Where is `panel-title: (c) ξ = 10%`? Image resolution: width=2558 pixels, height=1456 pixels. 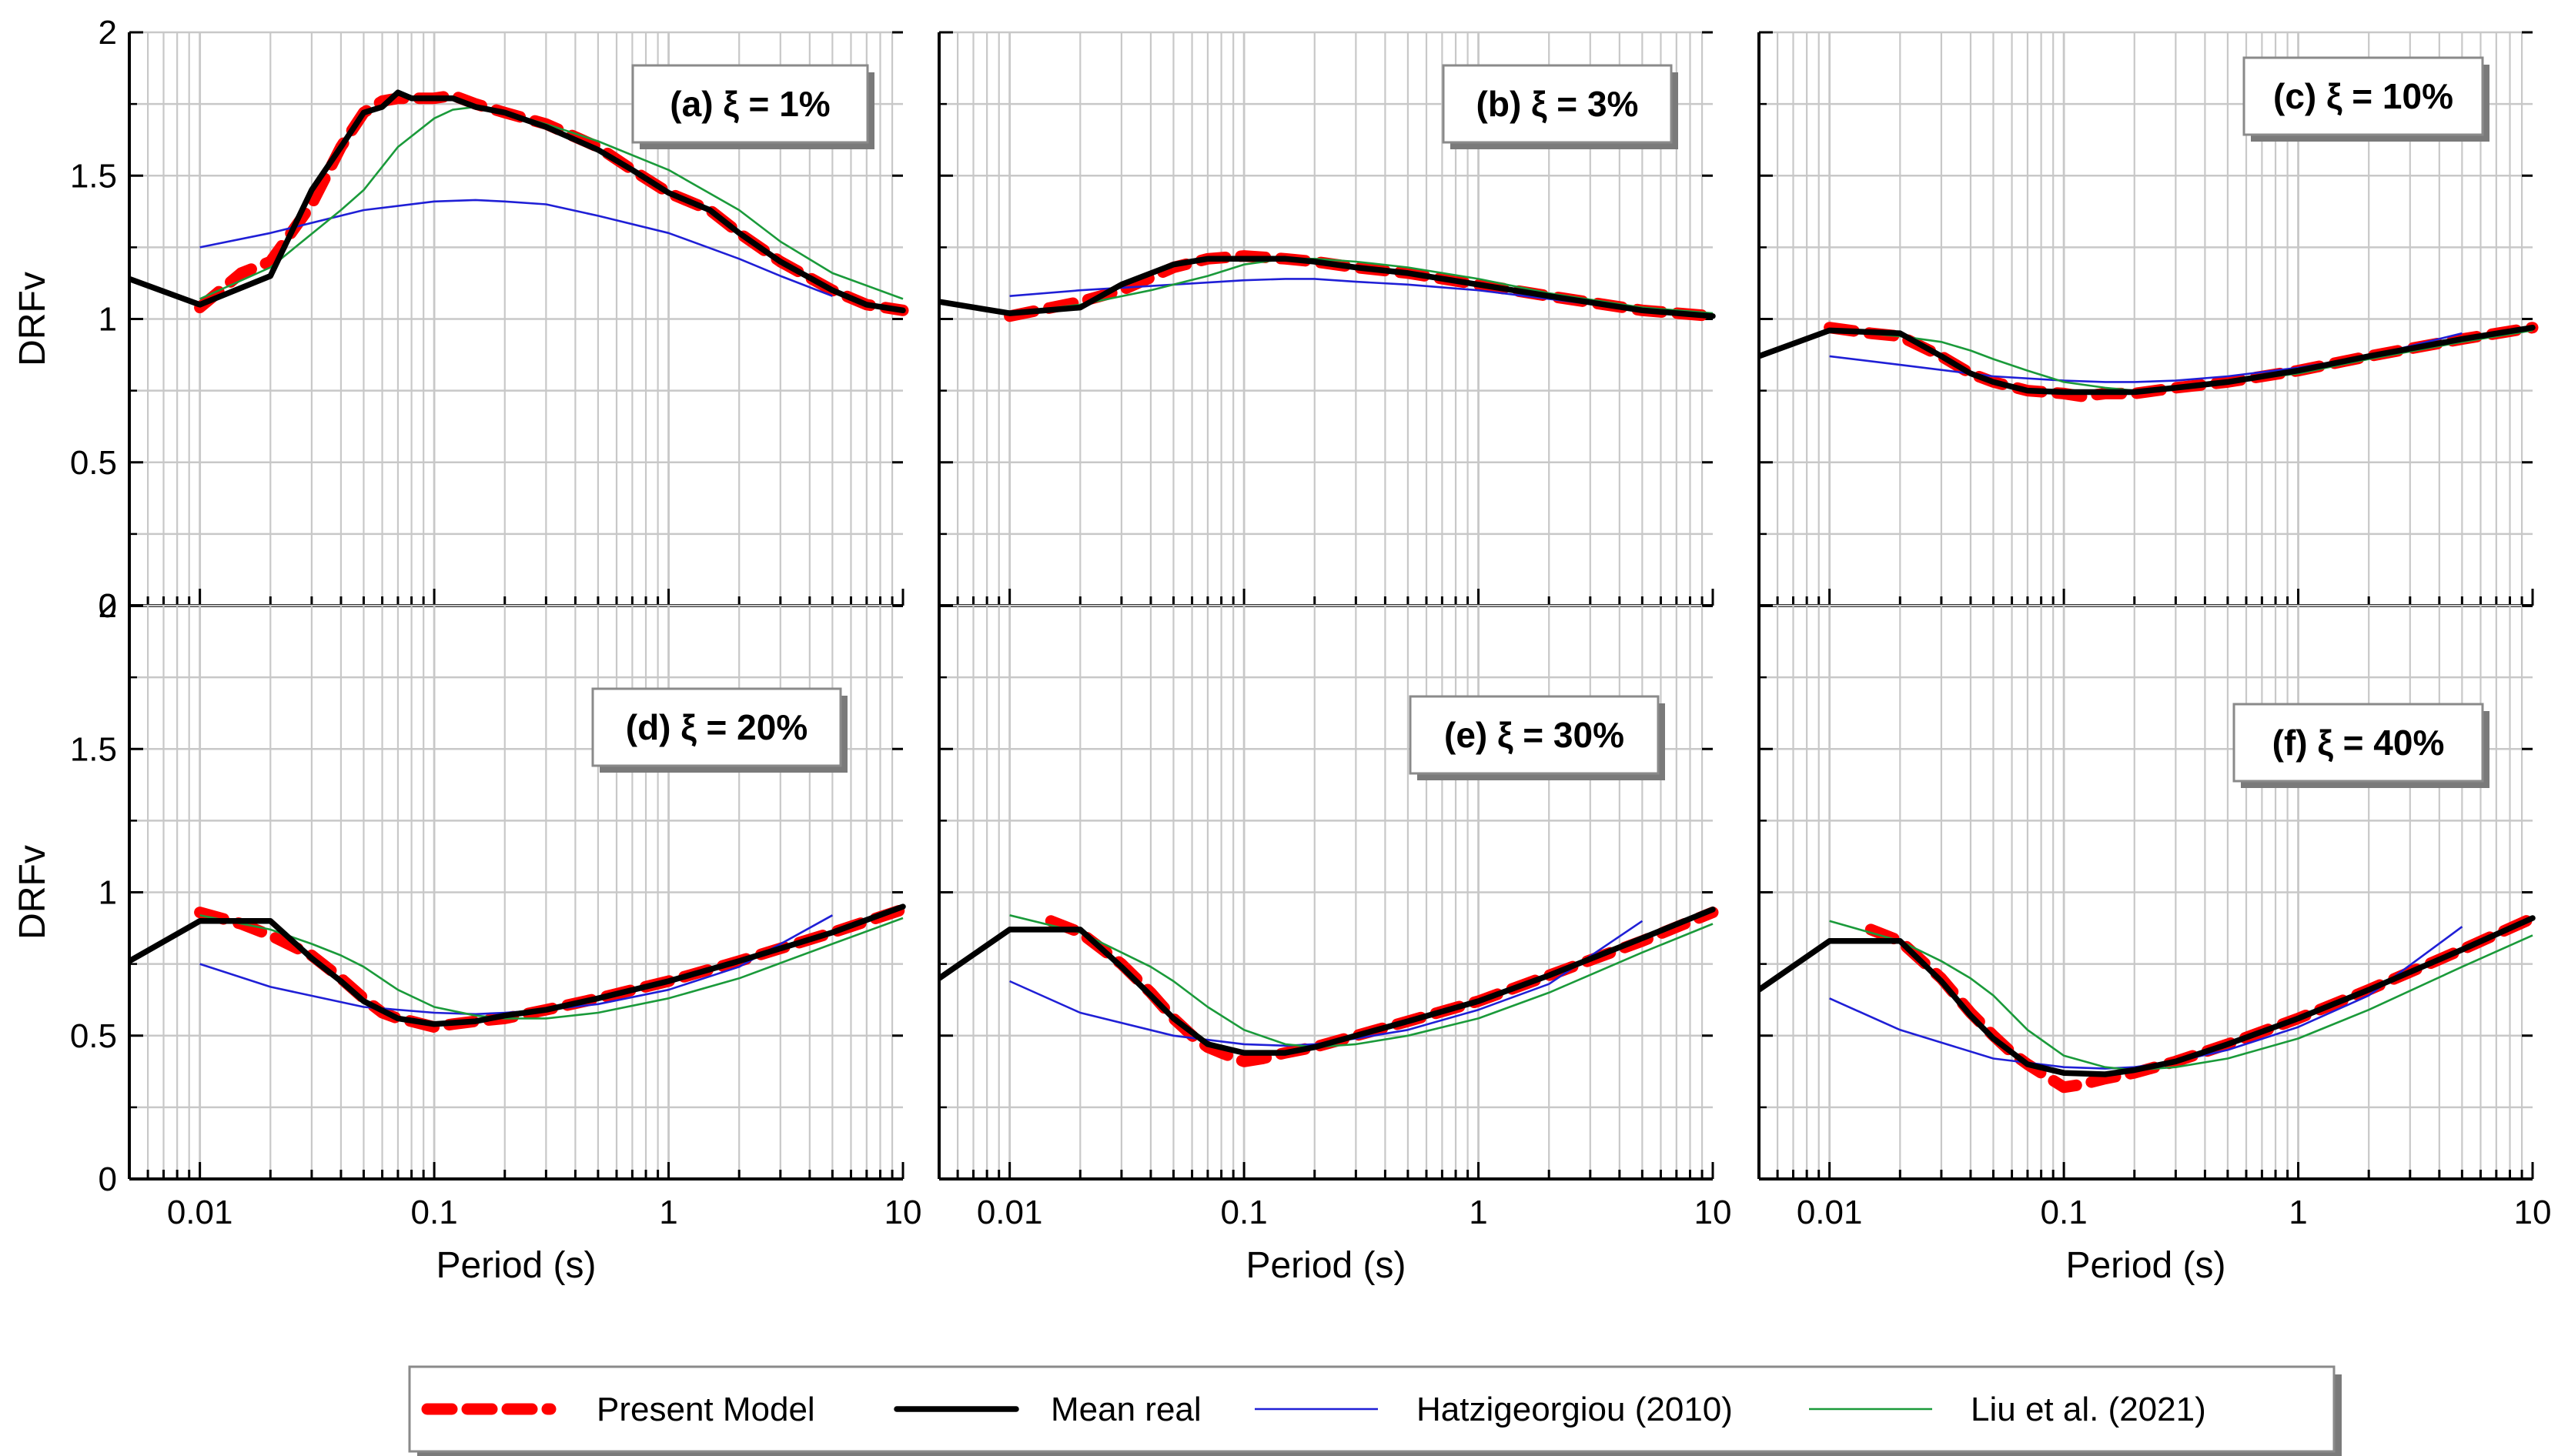 panel-title: (c) ξ = 10% is located at coordinates (2363, 96).